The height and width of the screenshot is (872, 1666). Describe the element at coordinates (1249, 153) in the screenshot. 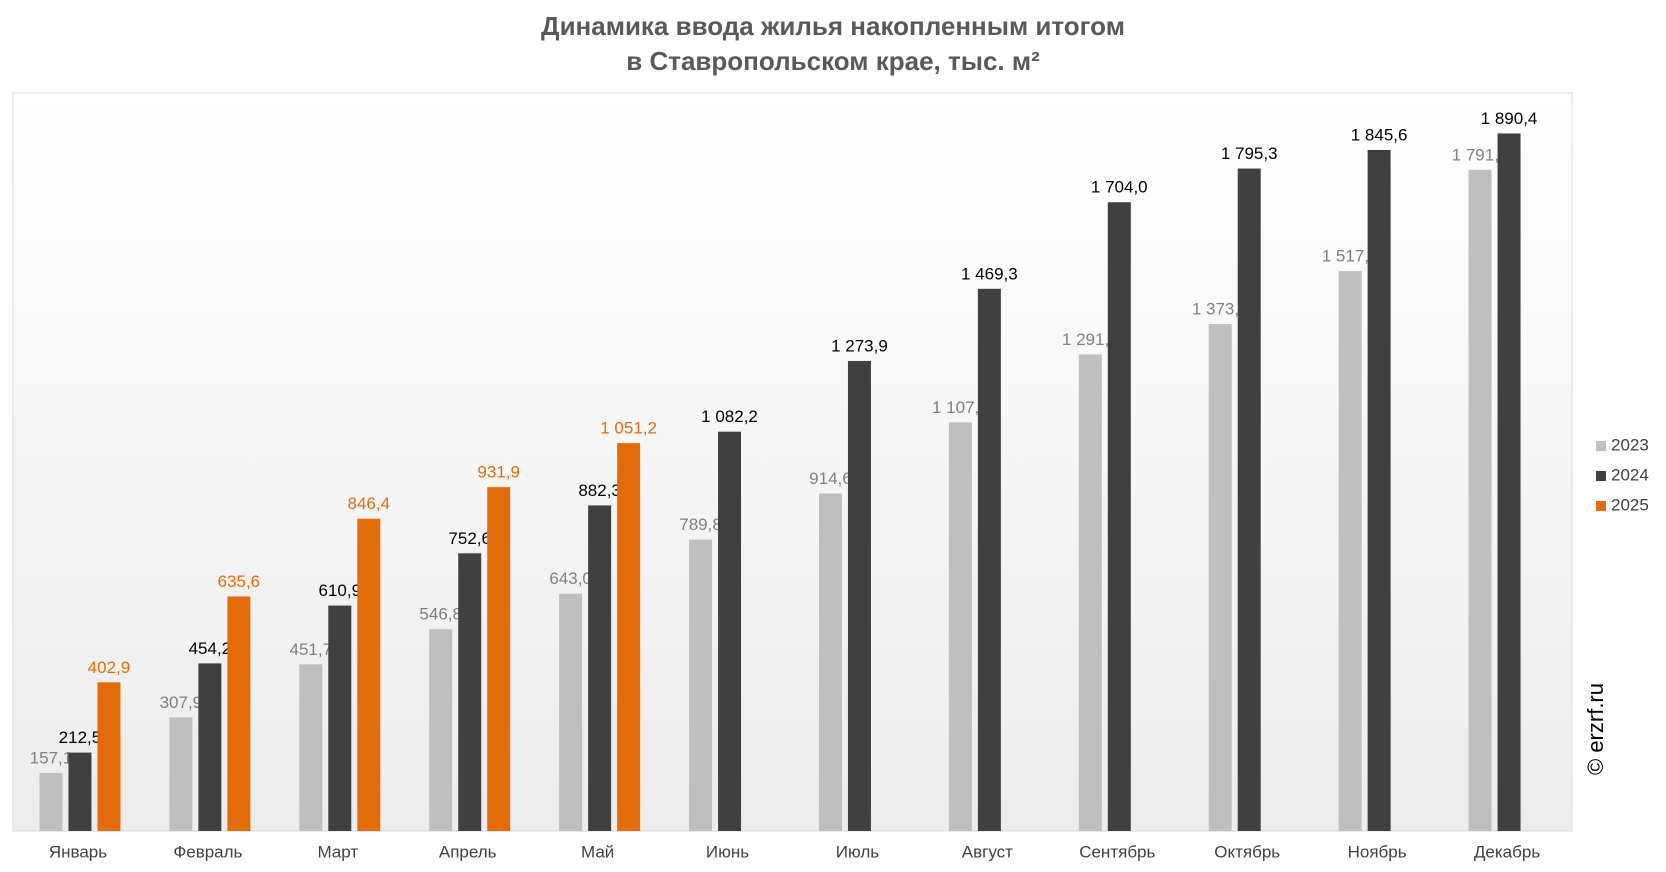

I see `data-label: 1 795,3` at that location.